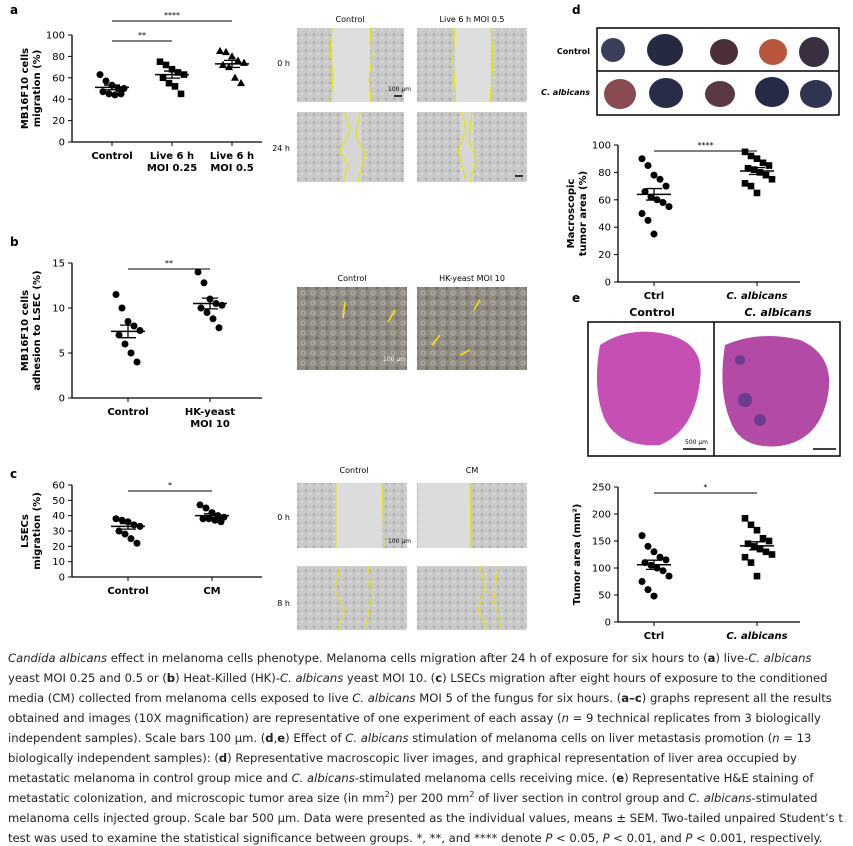 Image resolution: width=853 pixels, height=846 pixels. What do you see at coordinates (778, 312) in the screenshot?
I see `column-label: C. albicans` at bounding box center [778, 312].